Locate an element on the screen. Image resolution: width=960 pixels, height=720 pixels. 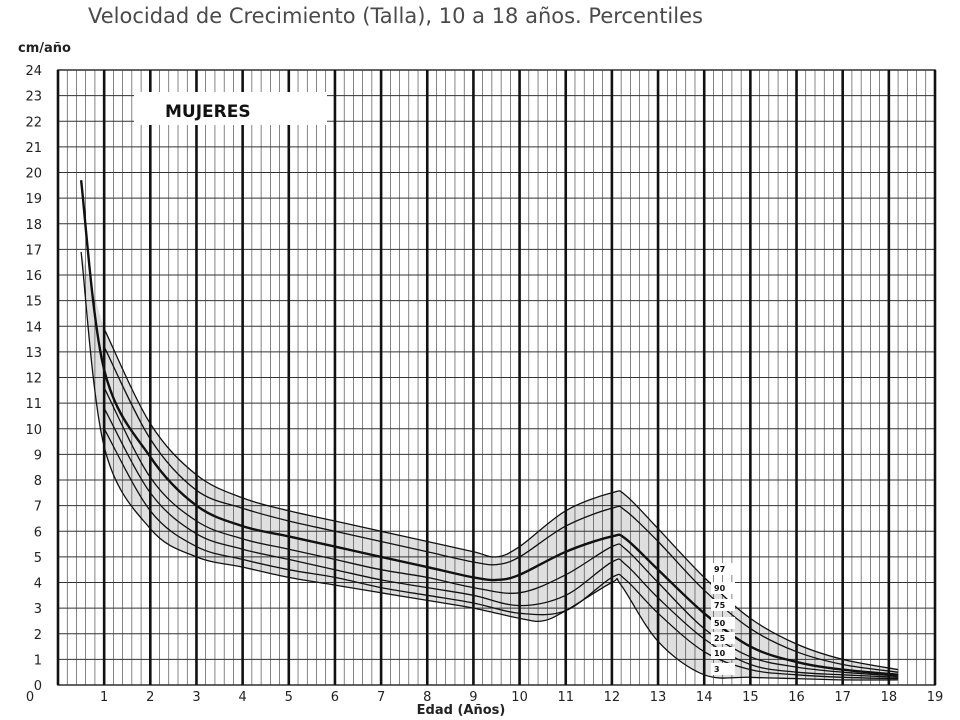
y-tick-label: 14 is located at coordinates (33, 327).